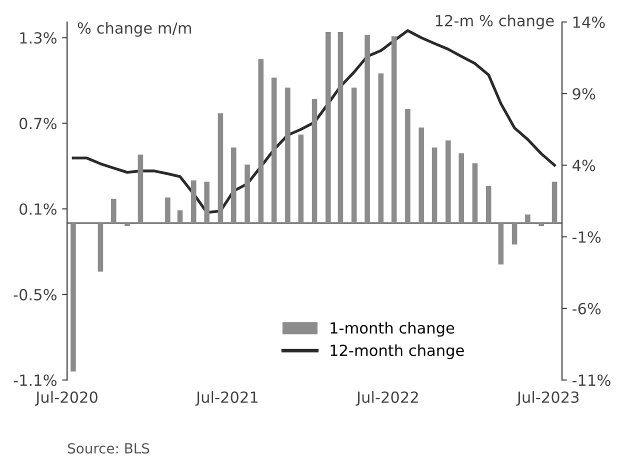 This screenshot has width=621, height=468. What do you see at coordinates (35, 380) in the screenshot?
I see `y-tick-label: -1.1%` at bounding box center [35, 380].